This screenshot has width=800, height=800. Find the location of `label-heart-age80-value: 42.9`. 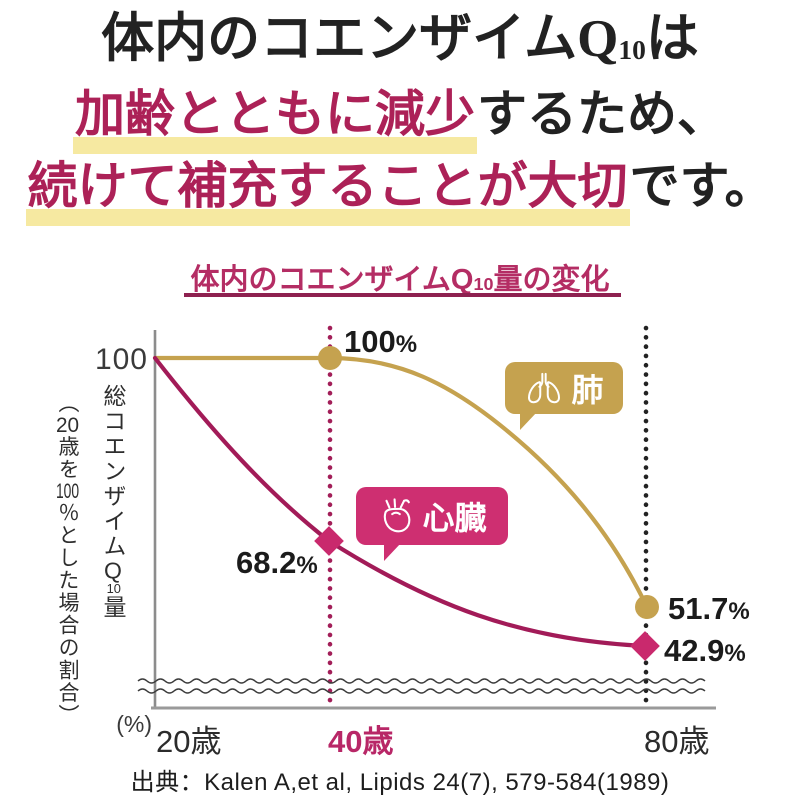

label-heart-age80-value: 42.9 is located at coordinates (694, 650).